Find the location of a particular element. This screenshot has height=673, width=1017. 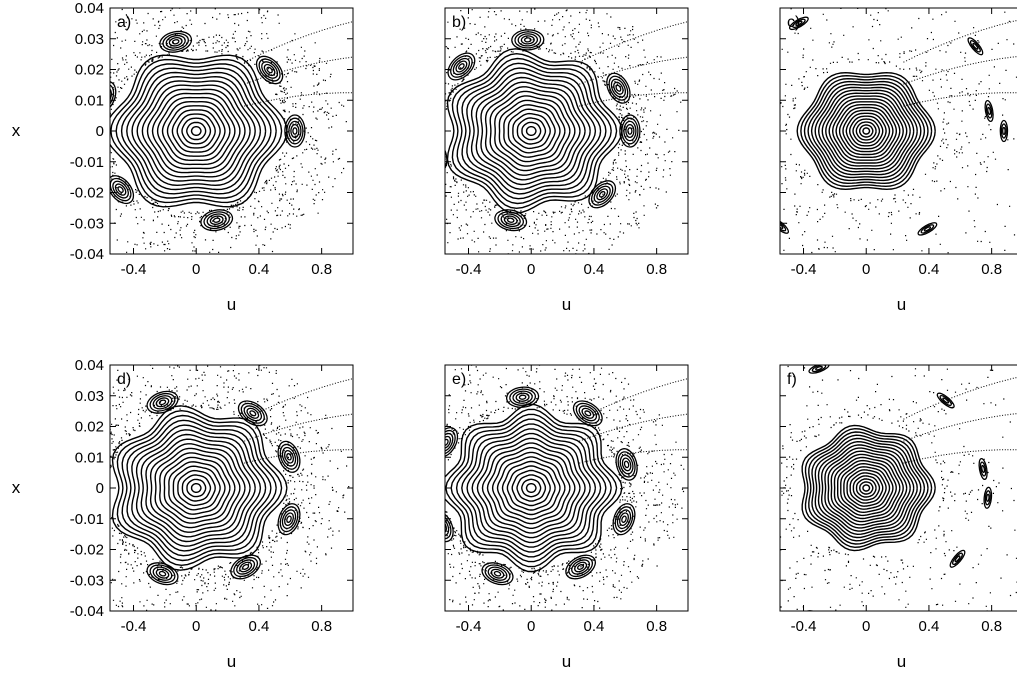

panel-tag: a) is located at coordinates (124, 22).